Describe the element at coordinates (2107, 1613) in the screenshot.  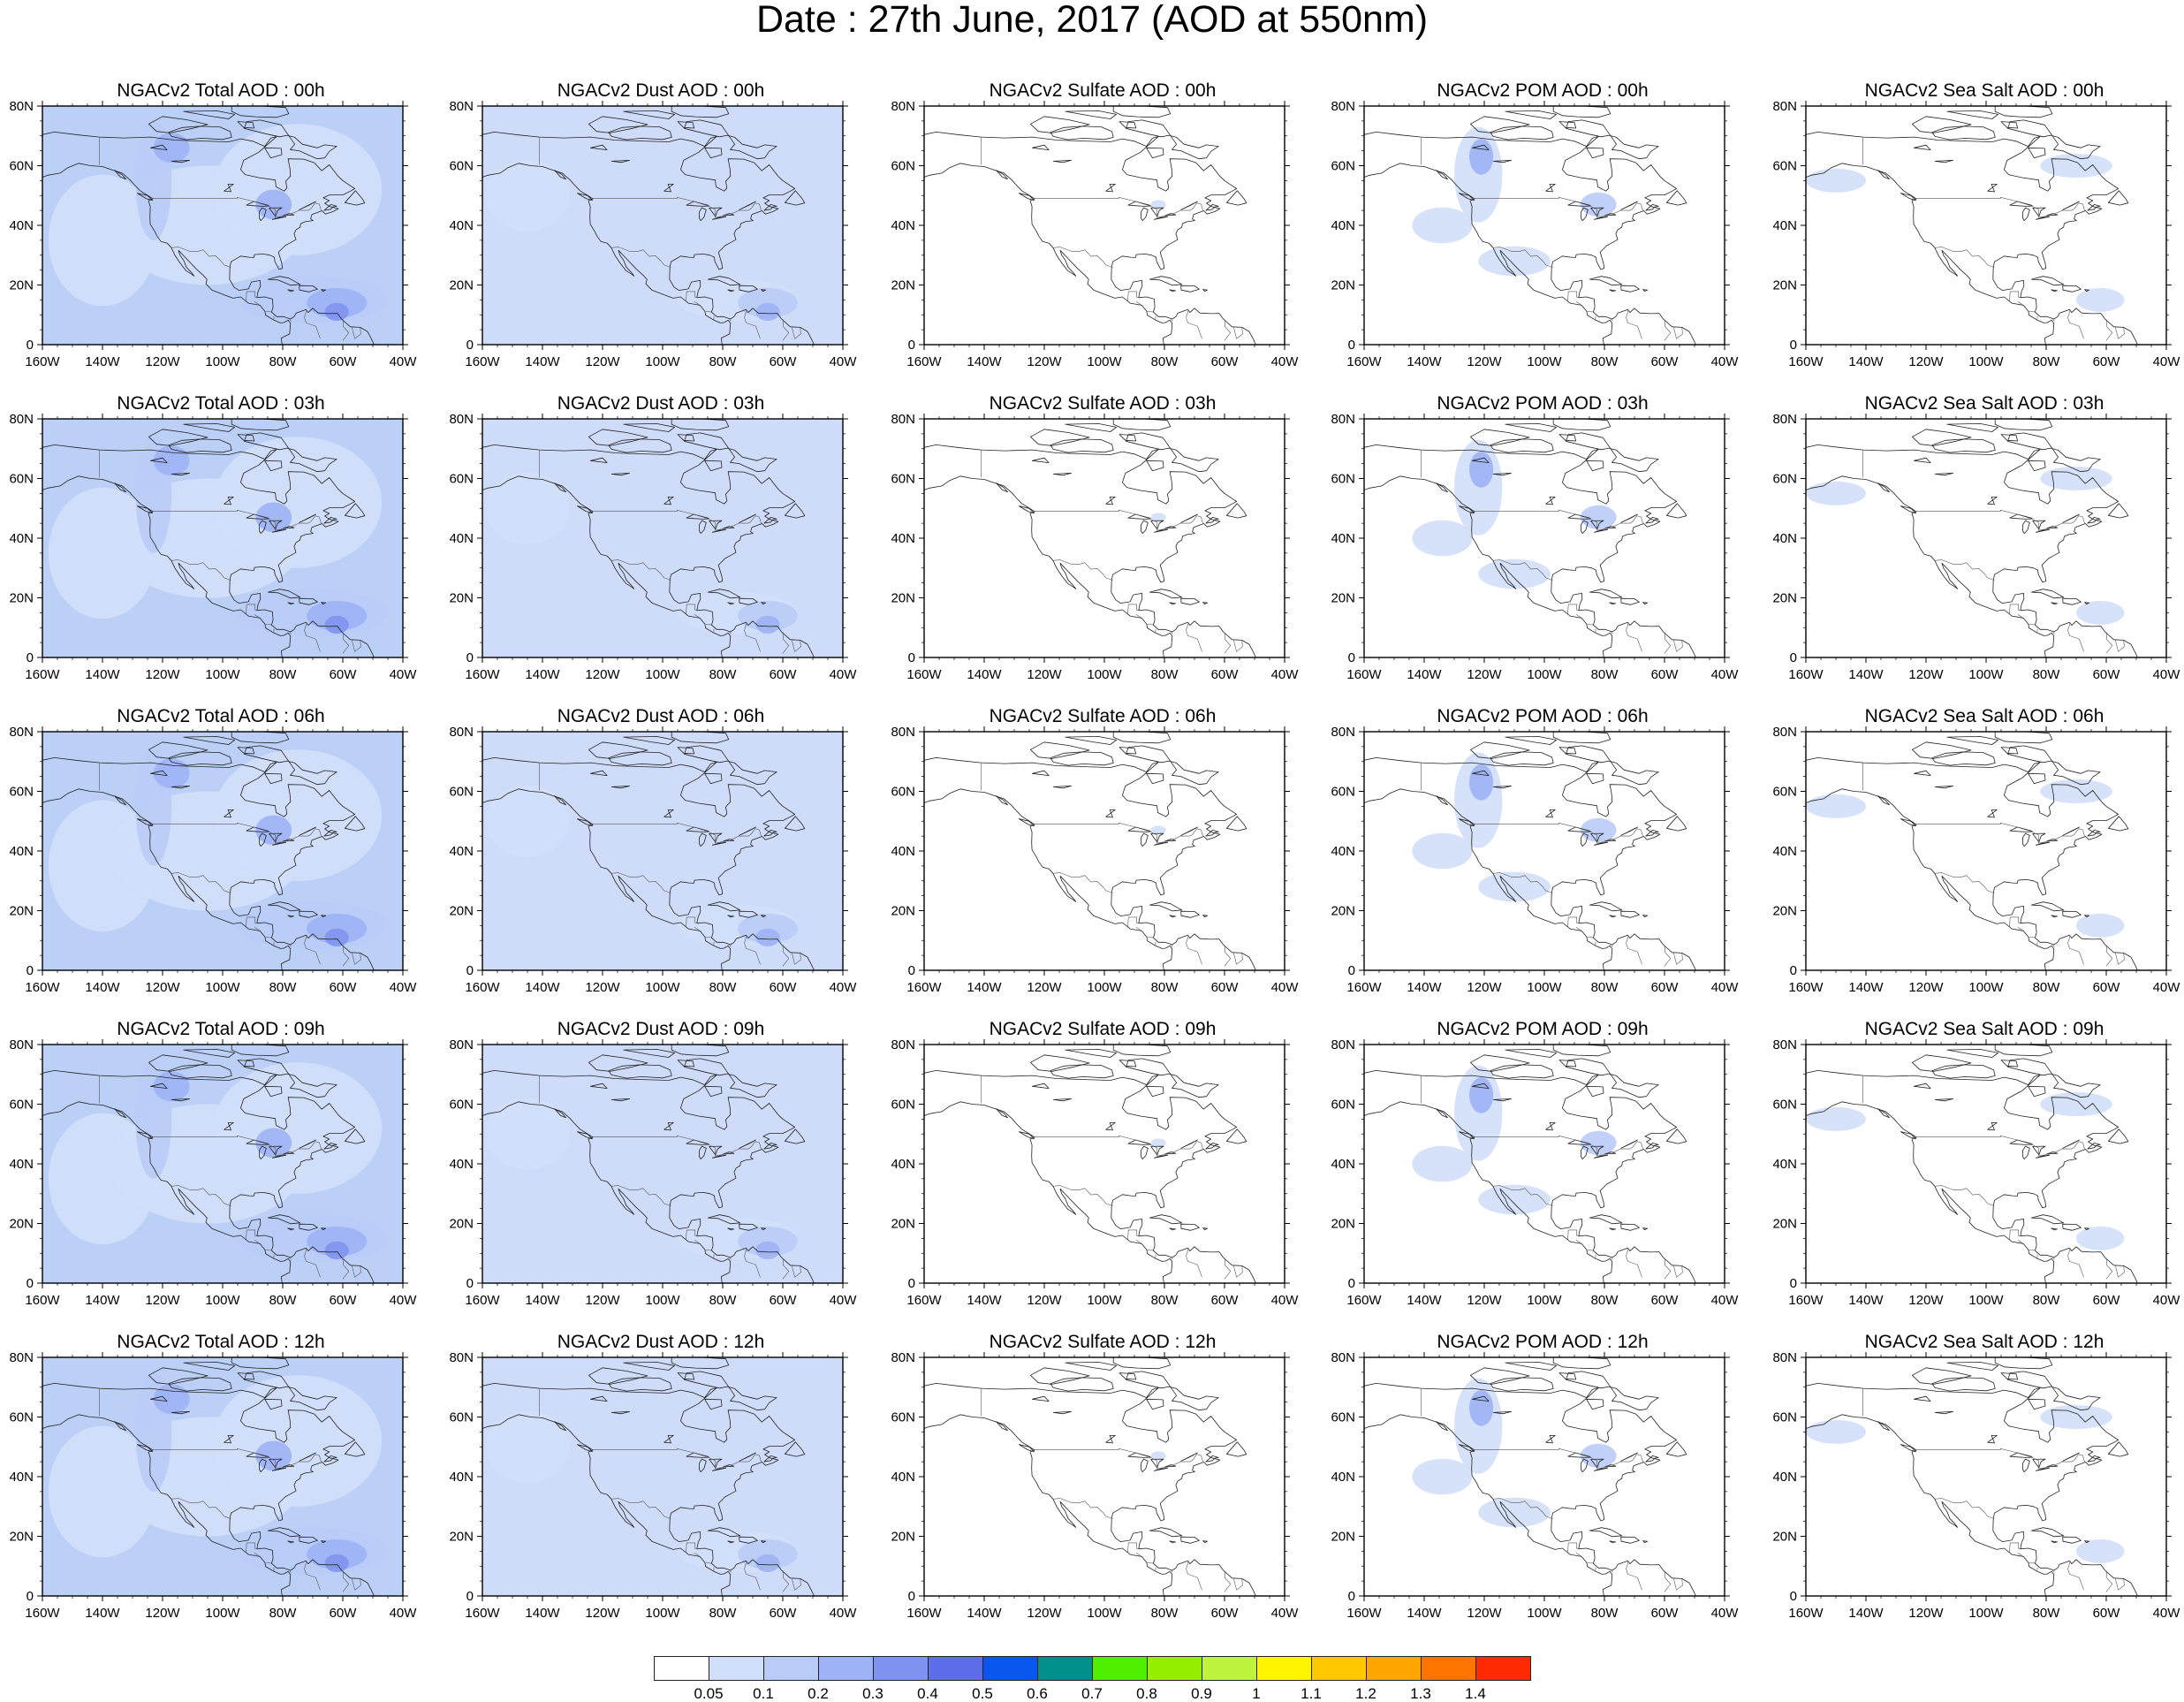
I see `lon-tick-label: 60W` at that location.